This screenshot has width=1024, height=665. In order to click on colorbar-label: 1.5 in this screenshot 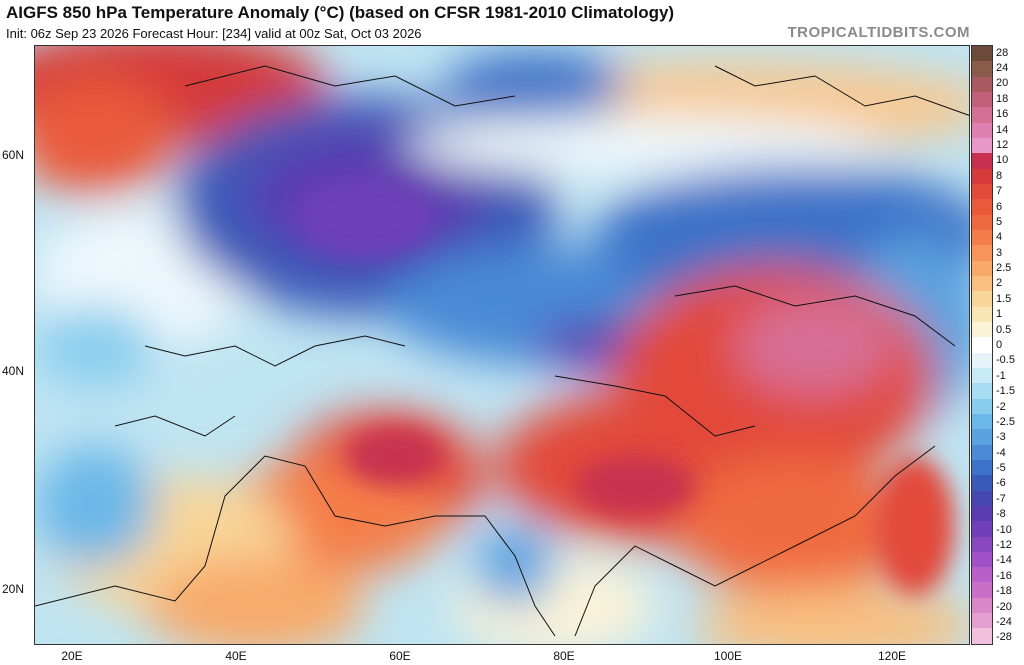, I will do `click(1004, 298)`.